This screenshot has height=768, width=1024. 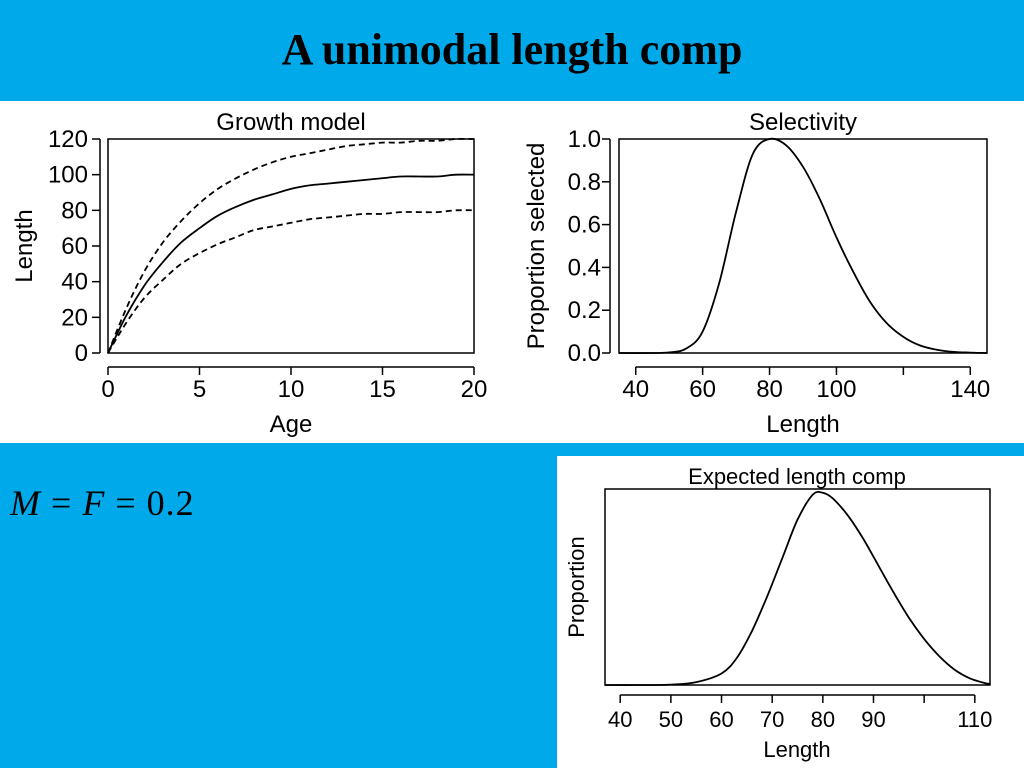 I want to click on series-line-expected-proportion, so click(x=797, y=588).